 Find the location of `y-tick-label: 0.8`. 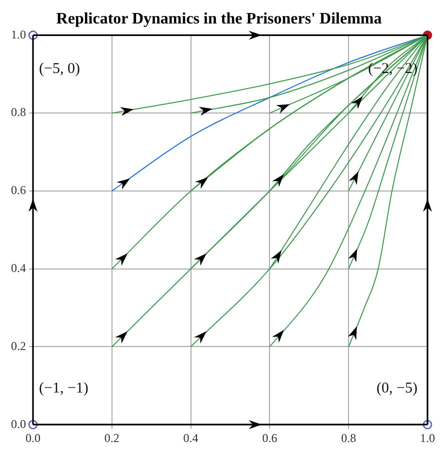

y-tick-label: 0.8 is located at coordinates (18, 112).